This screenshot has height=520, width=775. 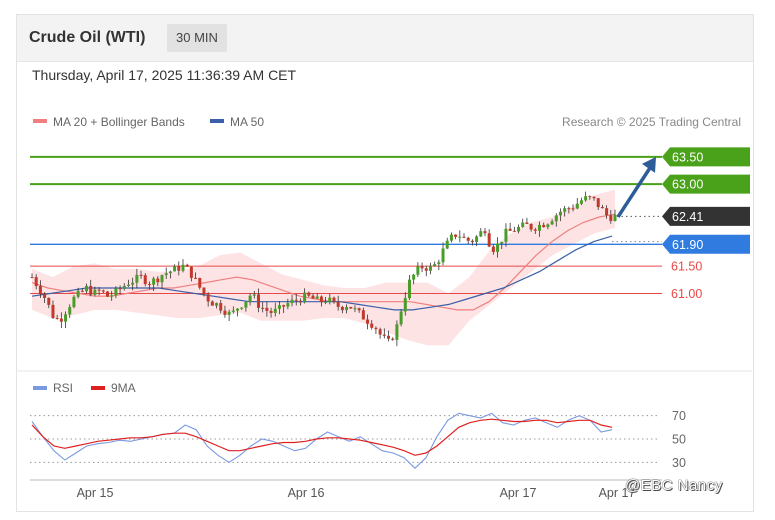 What do you see at coordinates (123, 388) in the screenshot?
I see `rsi-legend-label-1: 9MA` at bounding box center [123, 388].